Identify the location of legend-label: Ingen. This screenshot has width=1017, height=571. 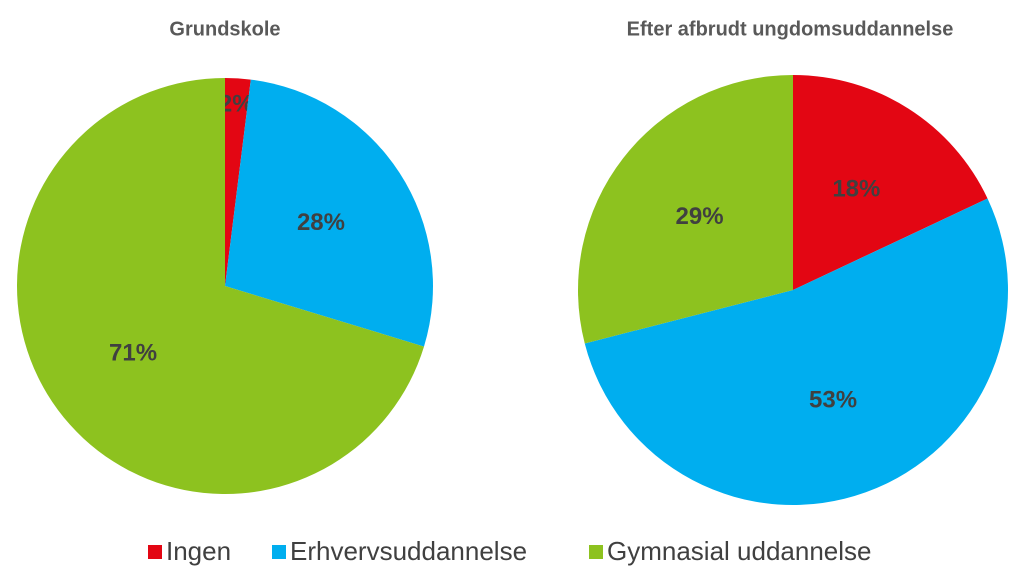
(198, 551).